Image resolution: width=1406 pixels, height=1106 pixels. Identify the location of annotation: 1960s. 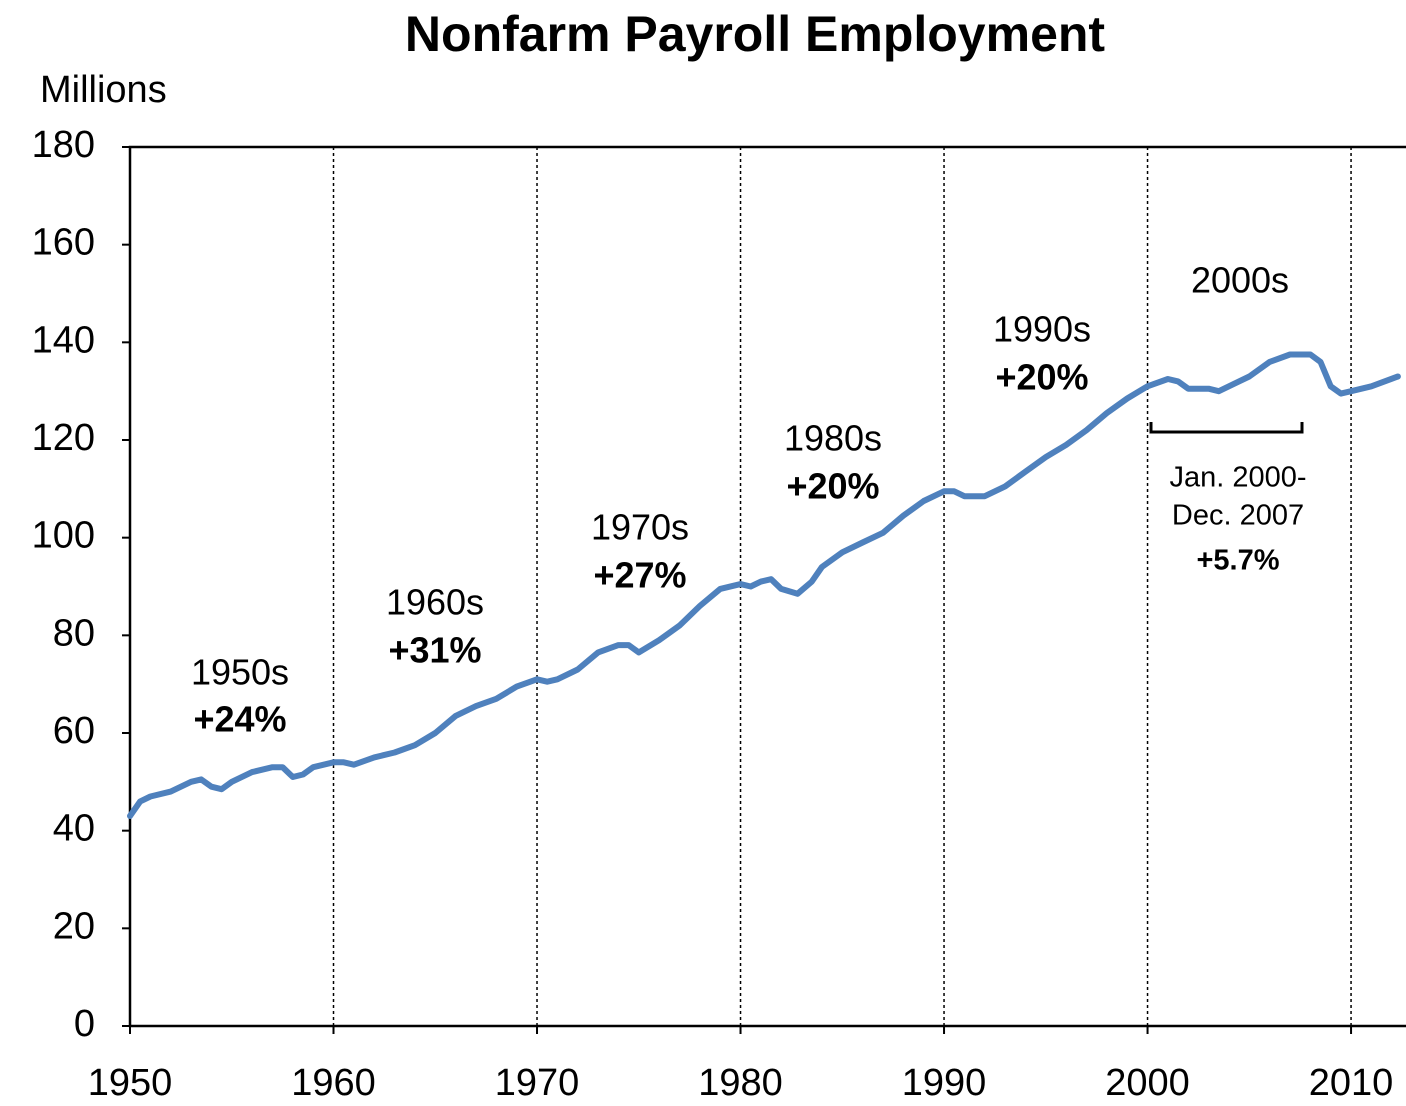
(435, 602).